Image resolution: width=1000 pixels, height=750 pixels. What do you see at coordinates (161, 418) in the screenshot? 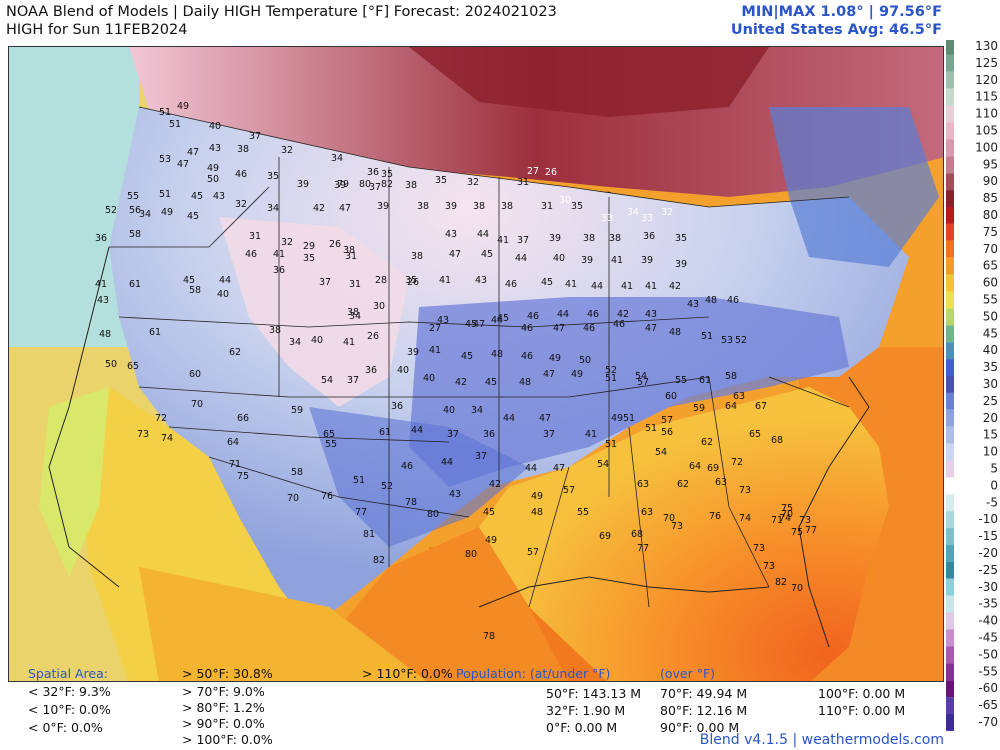
I see `city-temperature-label: 72` at bounding box center [161, 418].